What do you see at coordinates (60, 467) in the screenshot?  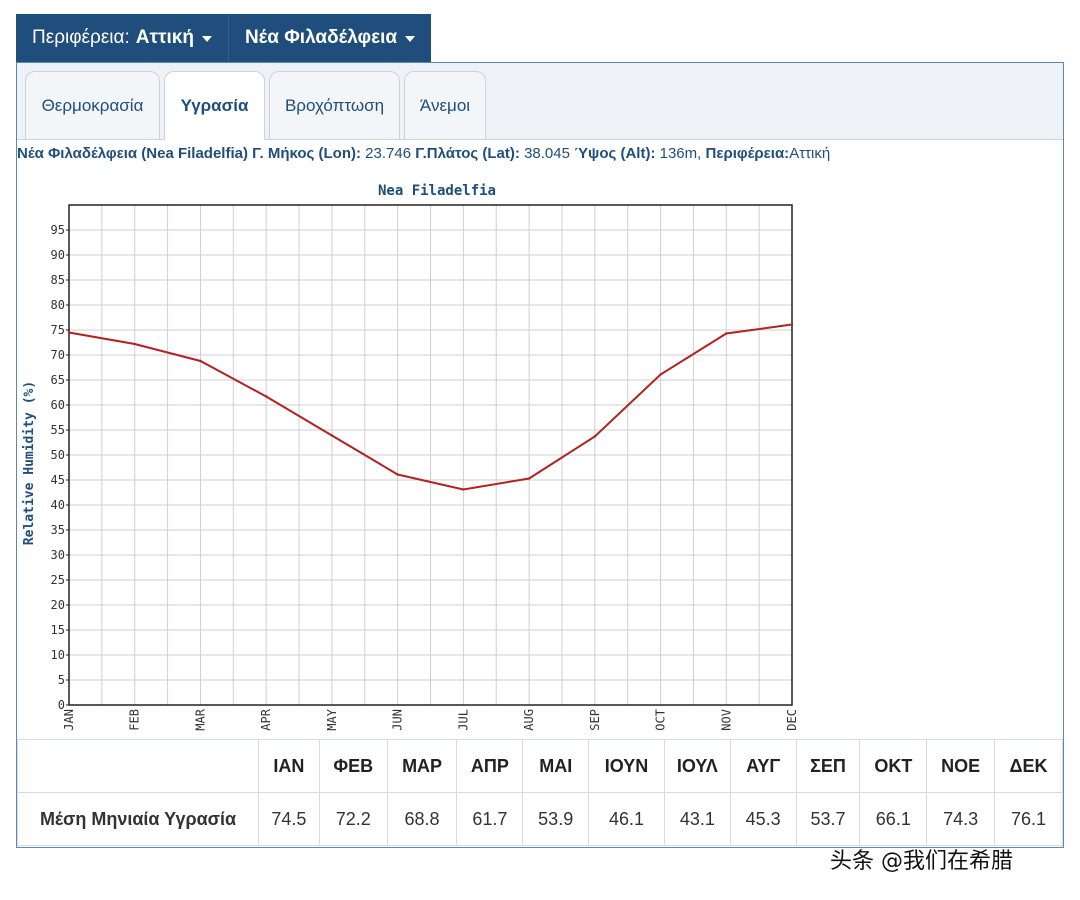 I see `chart-y-ticks: 0 5 10 15 20 25 30 35 40 45 50 55 60 65 70 75 80 85 90 95` at bounding box center [60, 467].